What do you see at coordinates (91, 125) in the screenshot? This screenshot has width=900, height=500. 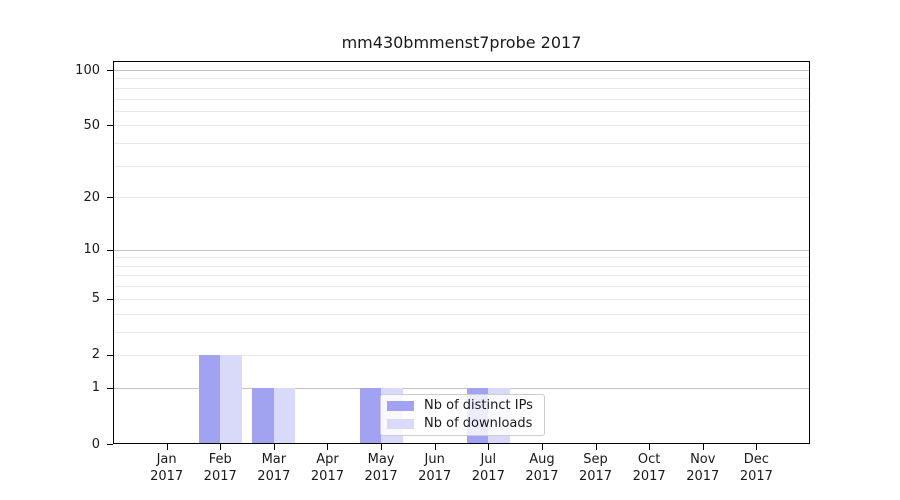 I see `y-tick-label: 50` at bounding box center [91, 125].